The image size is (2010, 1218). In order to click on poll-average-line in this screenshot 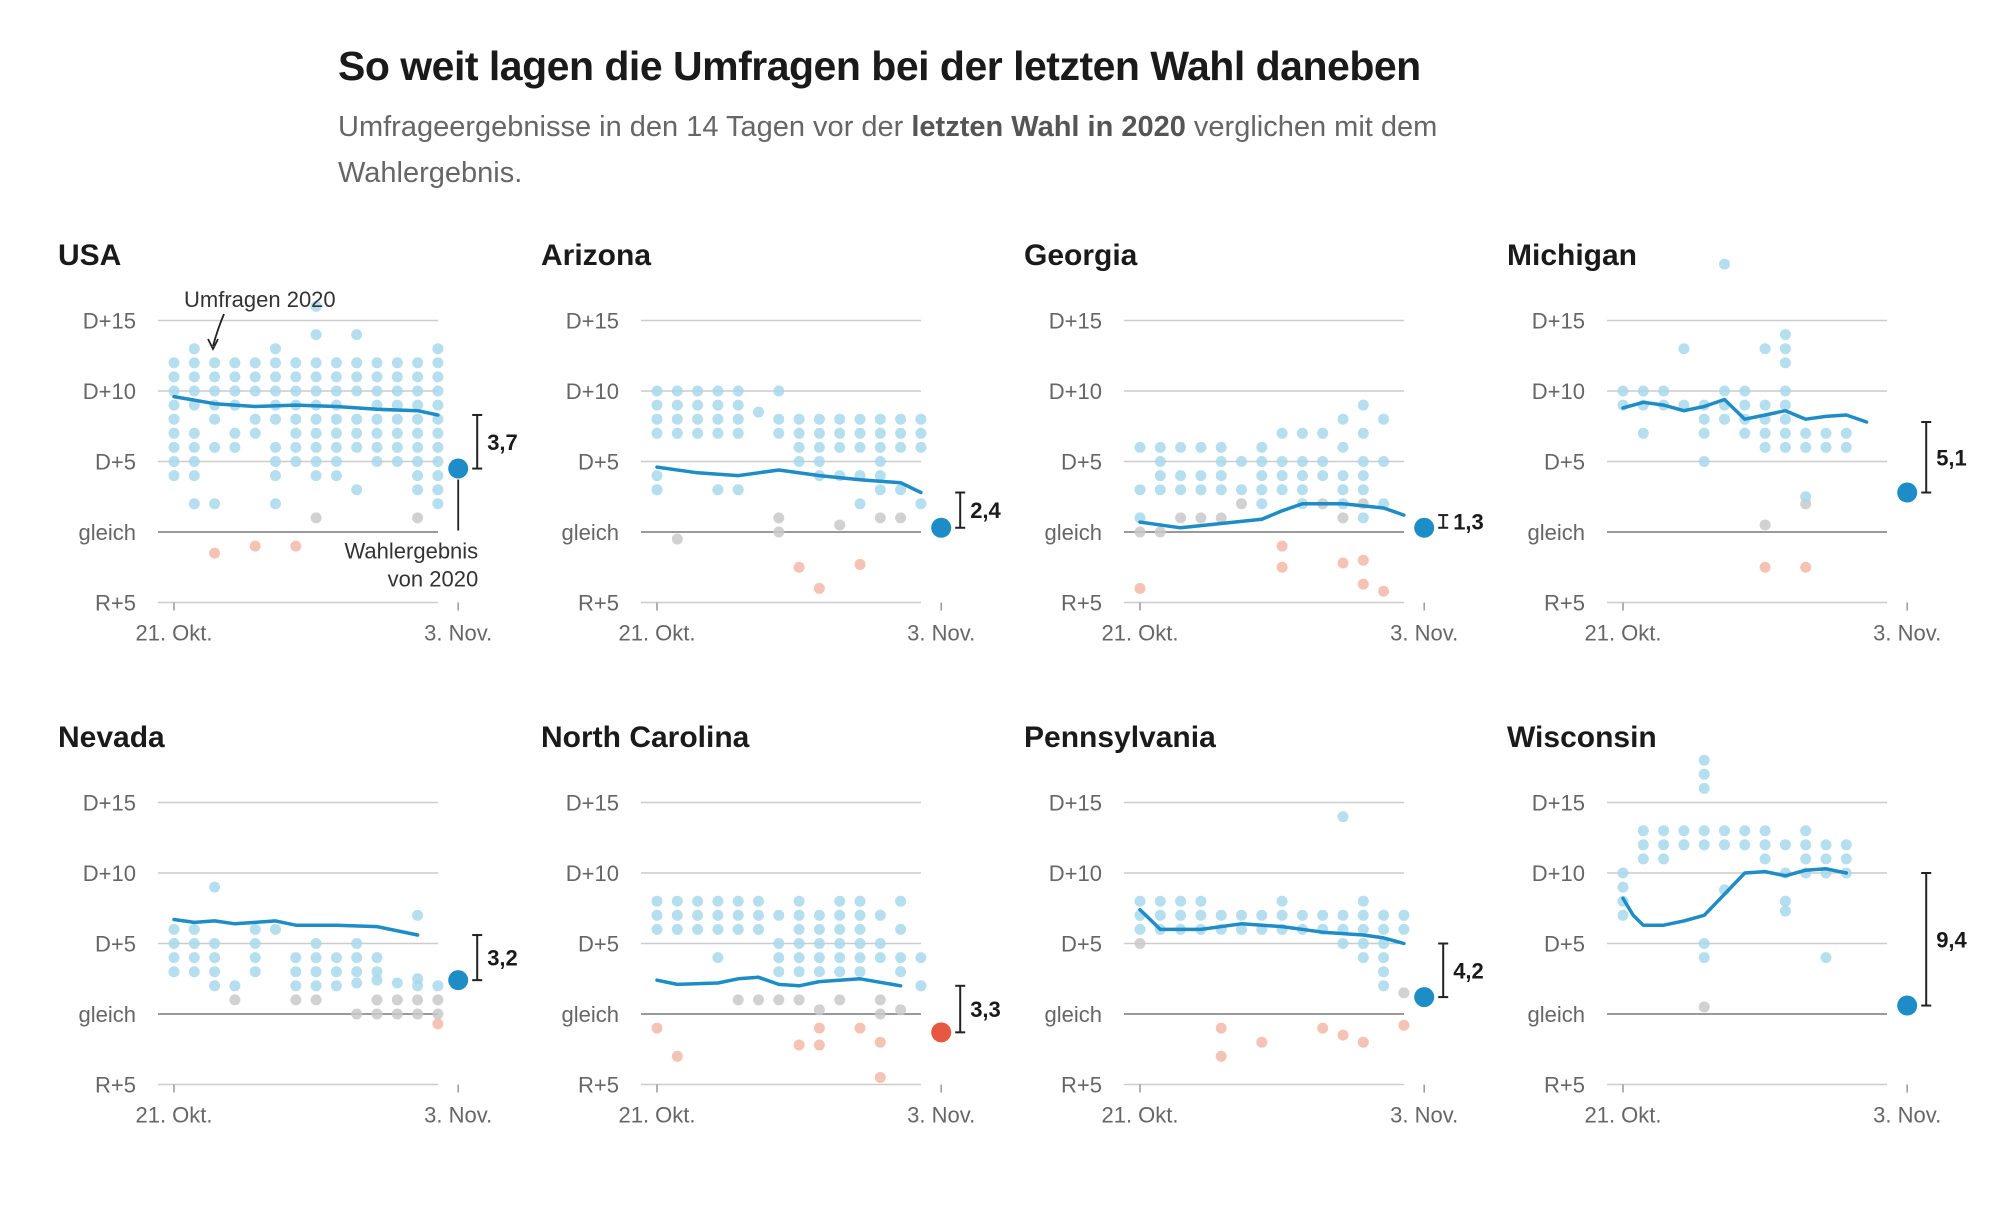, I will do `click(789, 480)`.